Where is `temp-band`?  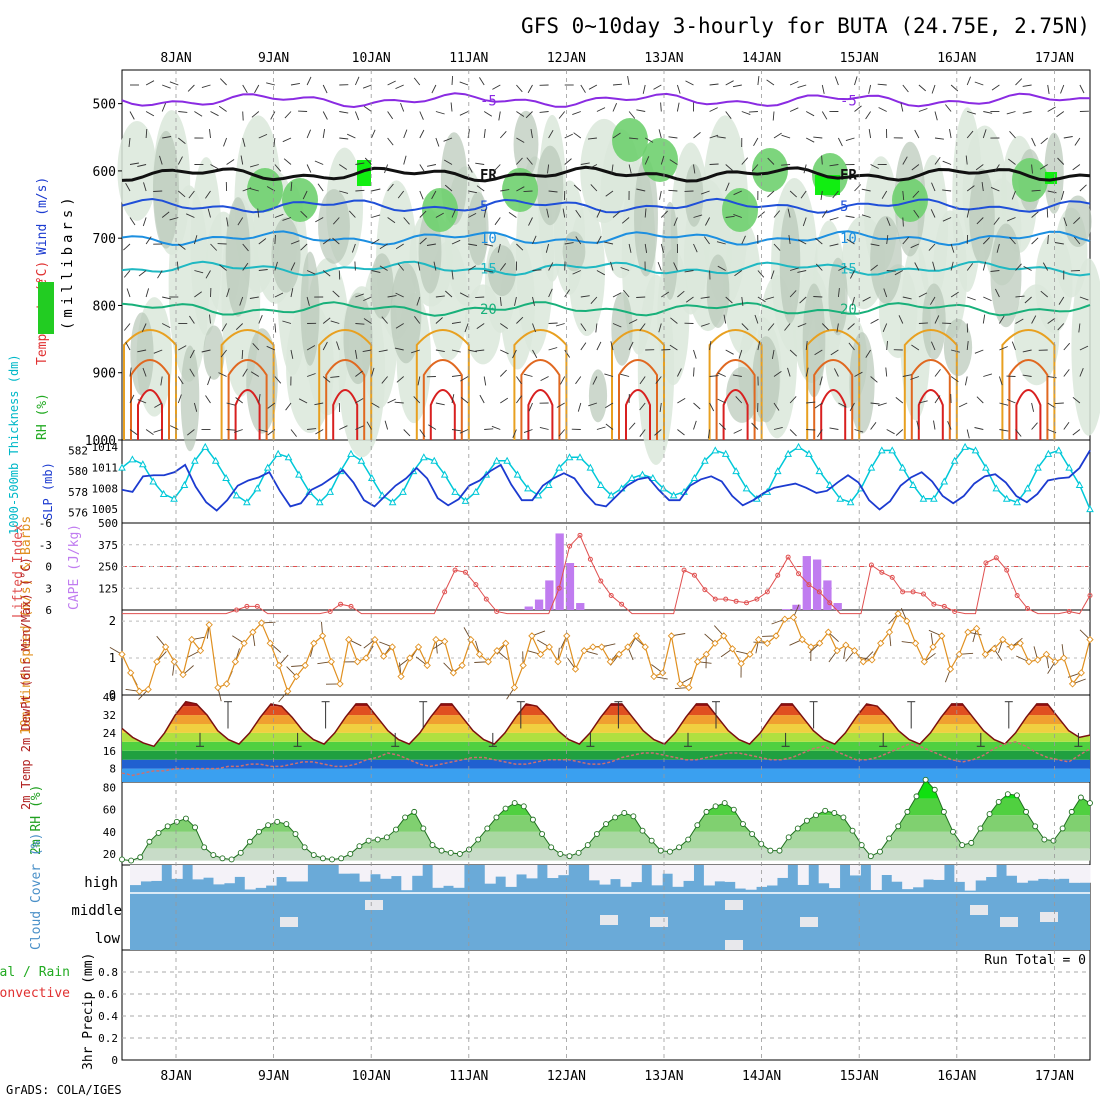
temp-band is located at coordinates (606, 755).